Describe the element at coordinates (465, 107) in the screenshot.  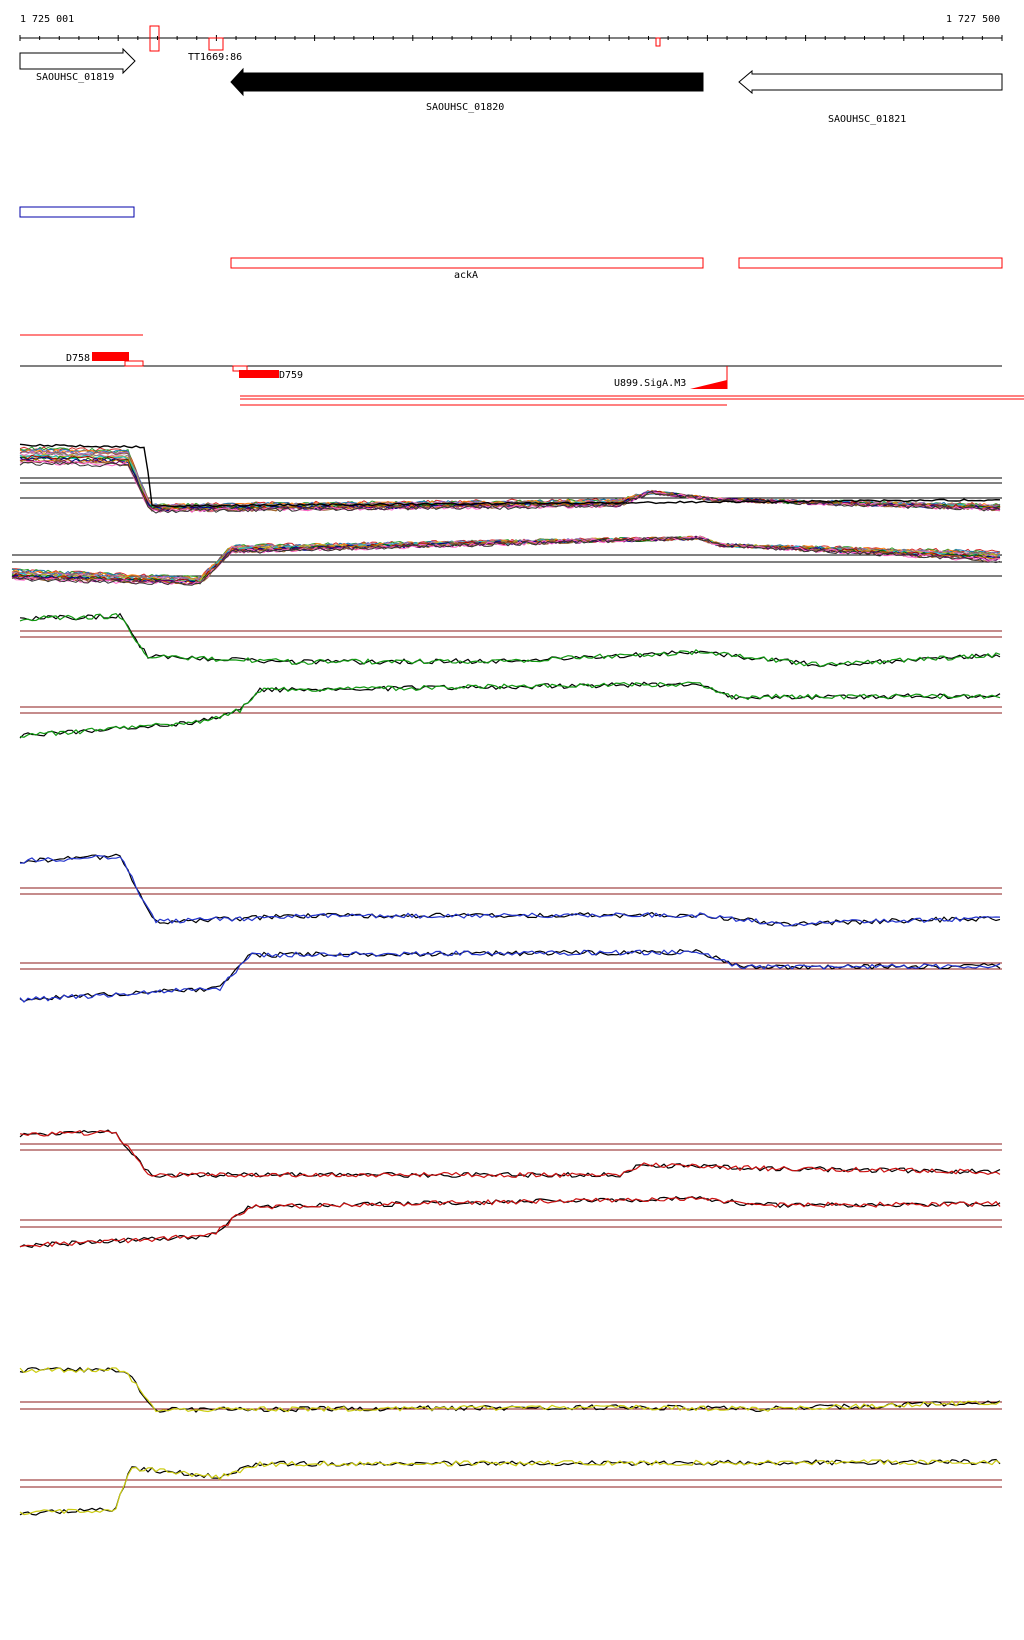
I see `gene-label: SAOUHSC_01820` at that location.